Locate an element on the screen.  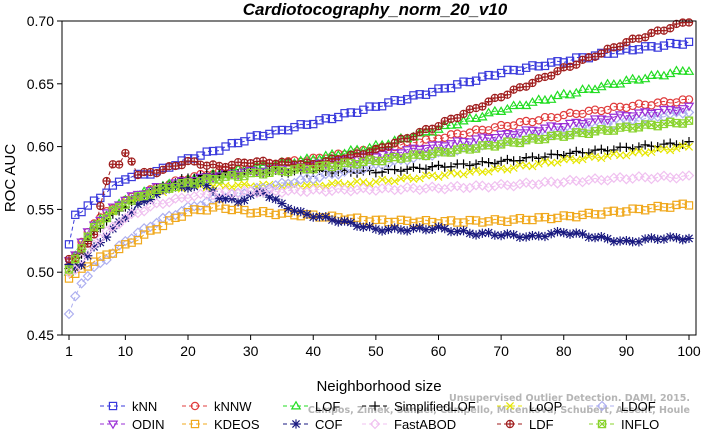
legend-item-SimplifiedLOF: SimplifiedLOF is located at coordinates (419, 406).